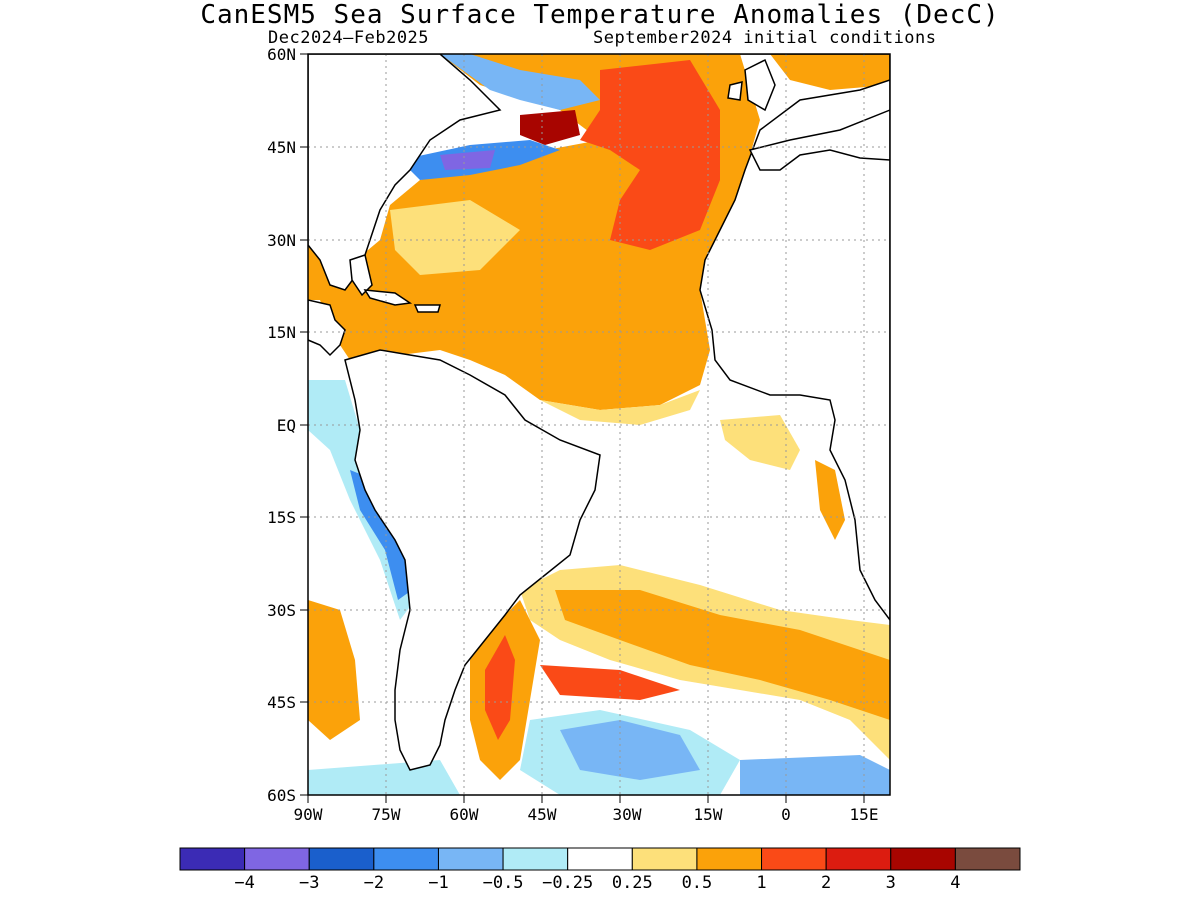  I want to click on colorbar-label: 2, so click(826, 883).